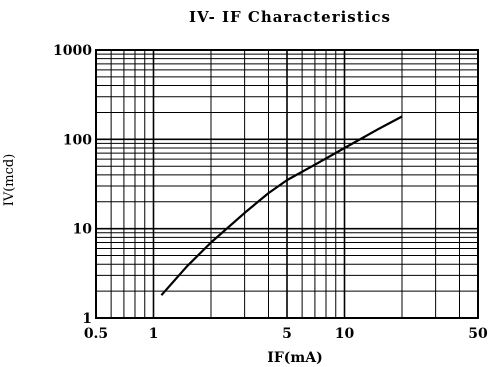 This screenshot has width=493, height=367. What do you see at coordinates (83, 230) in the screenshot?
I see `y-tick-label: 10` at bounding box center [83, 230].